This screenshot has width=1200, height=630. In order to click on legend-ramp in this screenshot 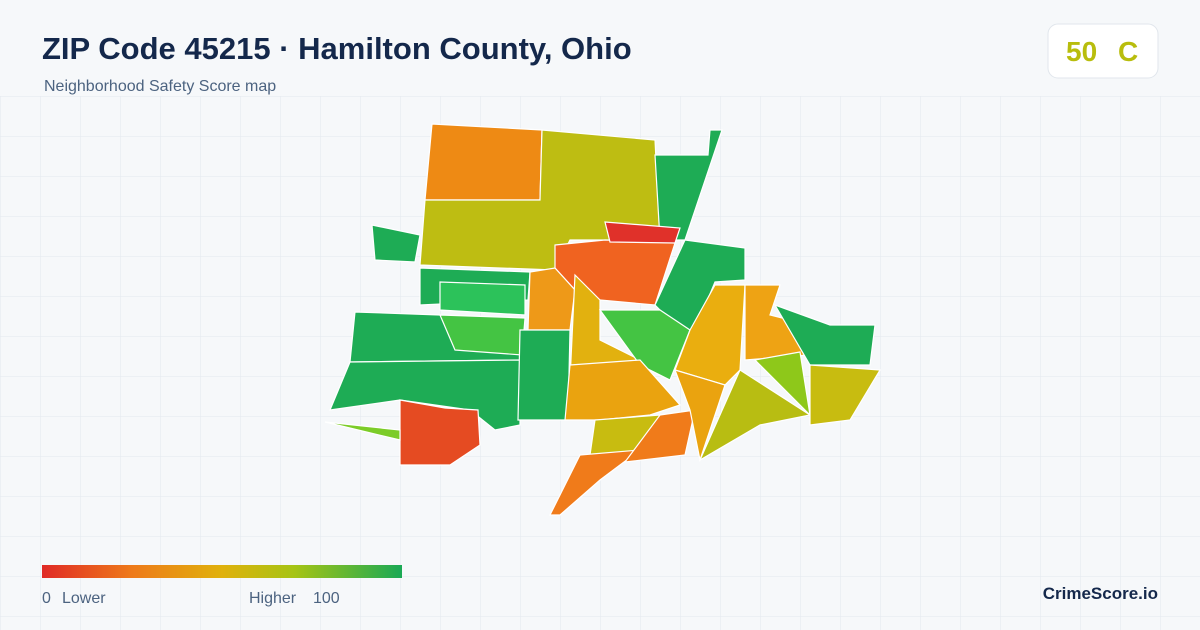, I will do `click(222, 571)`.